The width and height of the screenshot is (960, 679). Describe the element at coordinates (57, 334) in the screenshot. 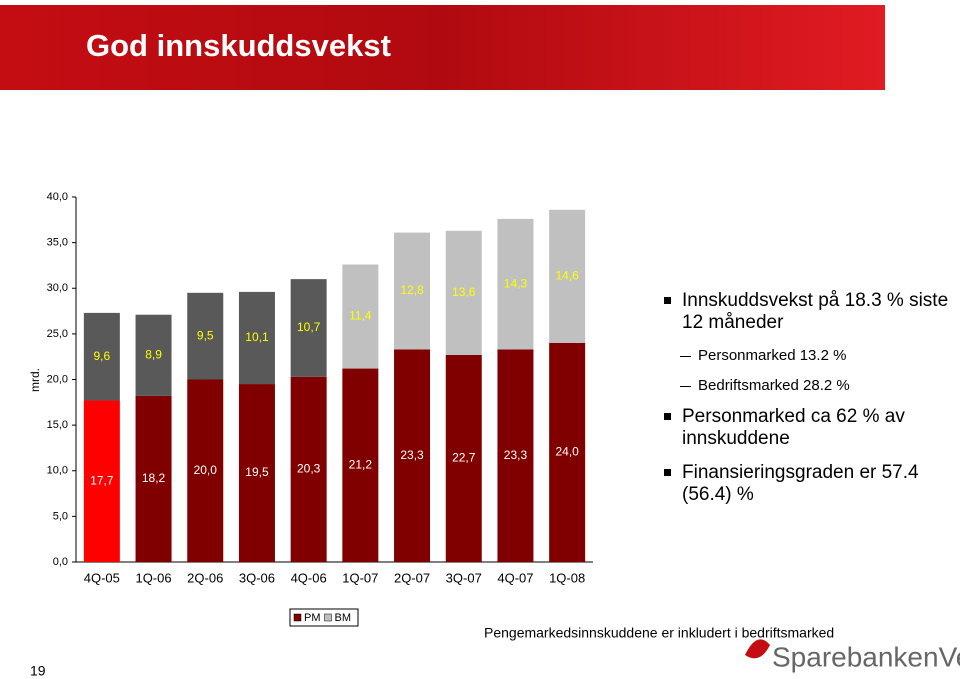

I see `y-tick-label: 25,0` at that location.